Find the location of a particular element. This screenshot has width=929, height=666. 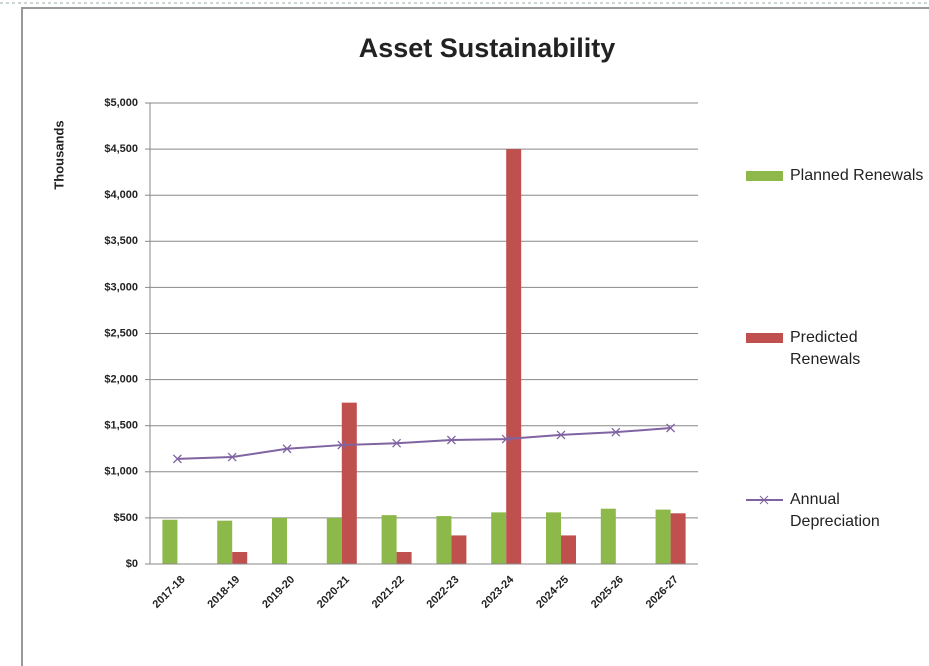

y-tick-label: $3,500 is located at coordinates (121, 241).